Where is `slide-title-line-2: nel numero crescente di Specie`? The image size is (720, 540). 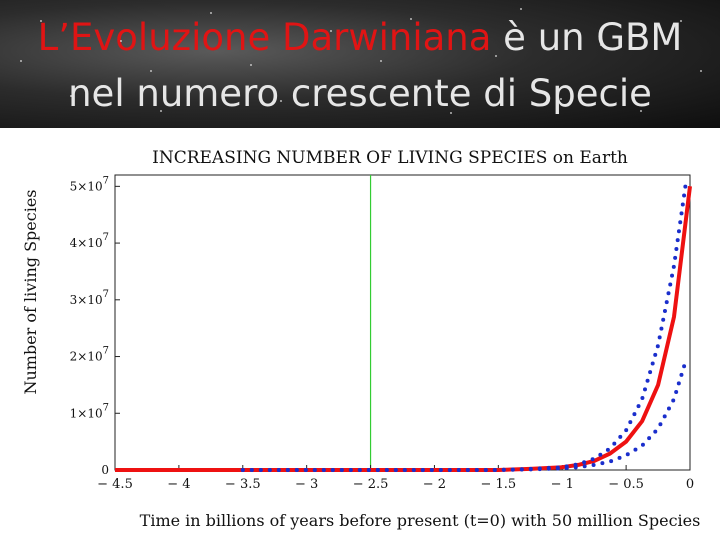
slide-title-line-2: nel numero crescente di Specie is located at coordinates (360, 93).